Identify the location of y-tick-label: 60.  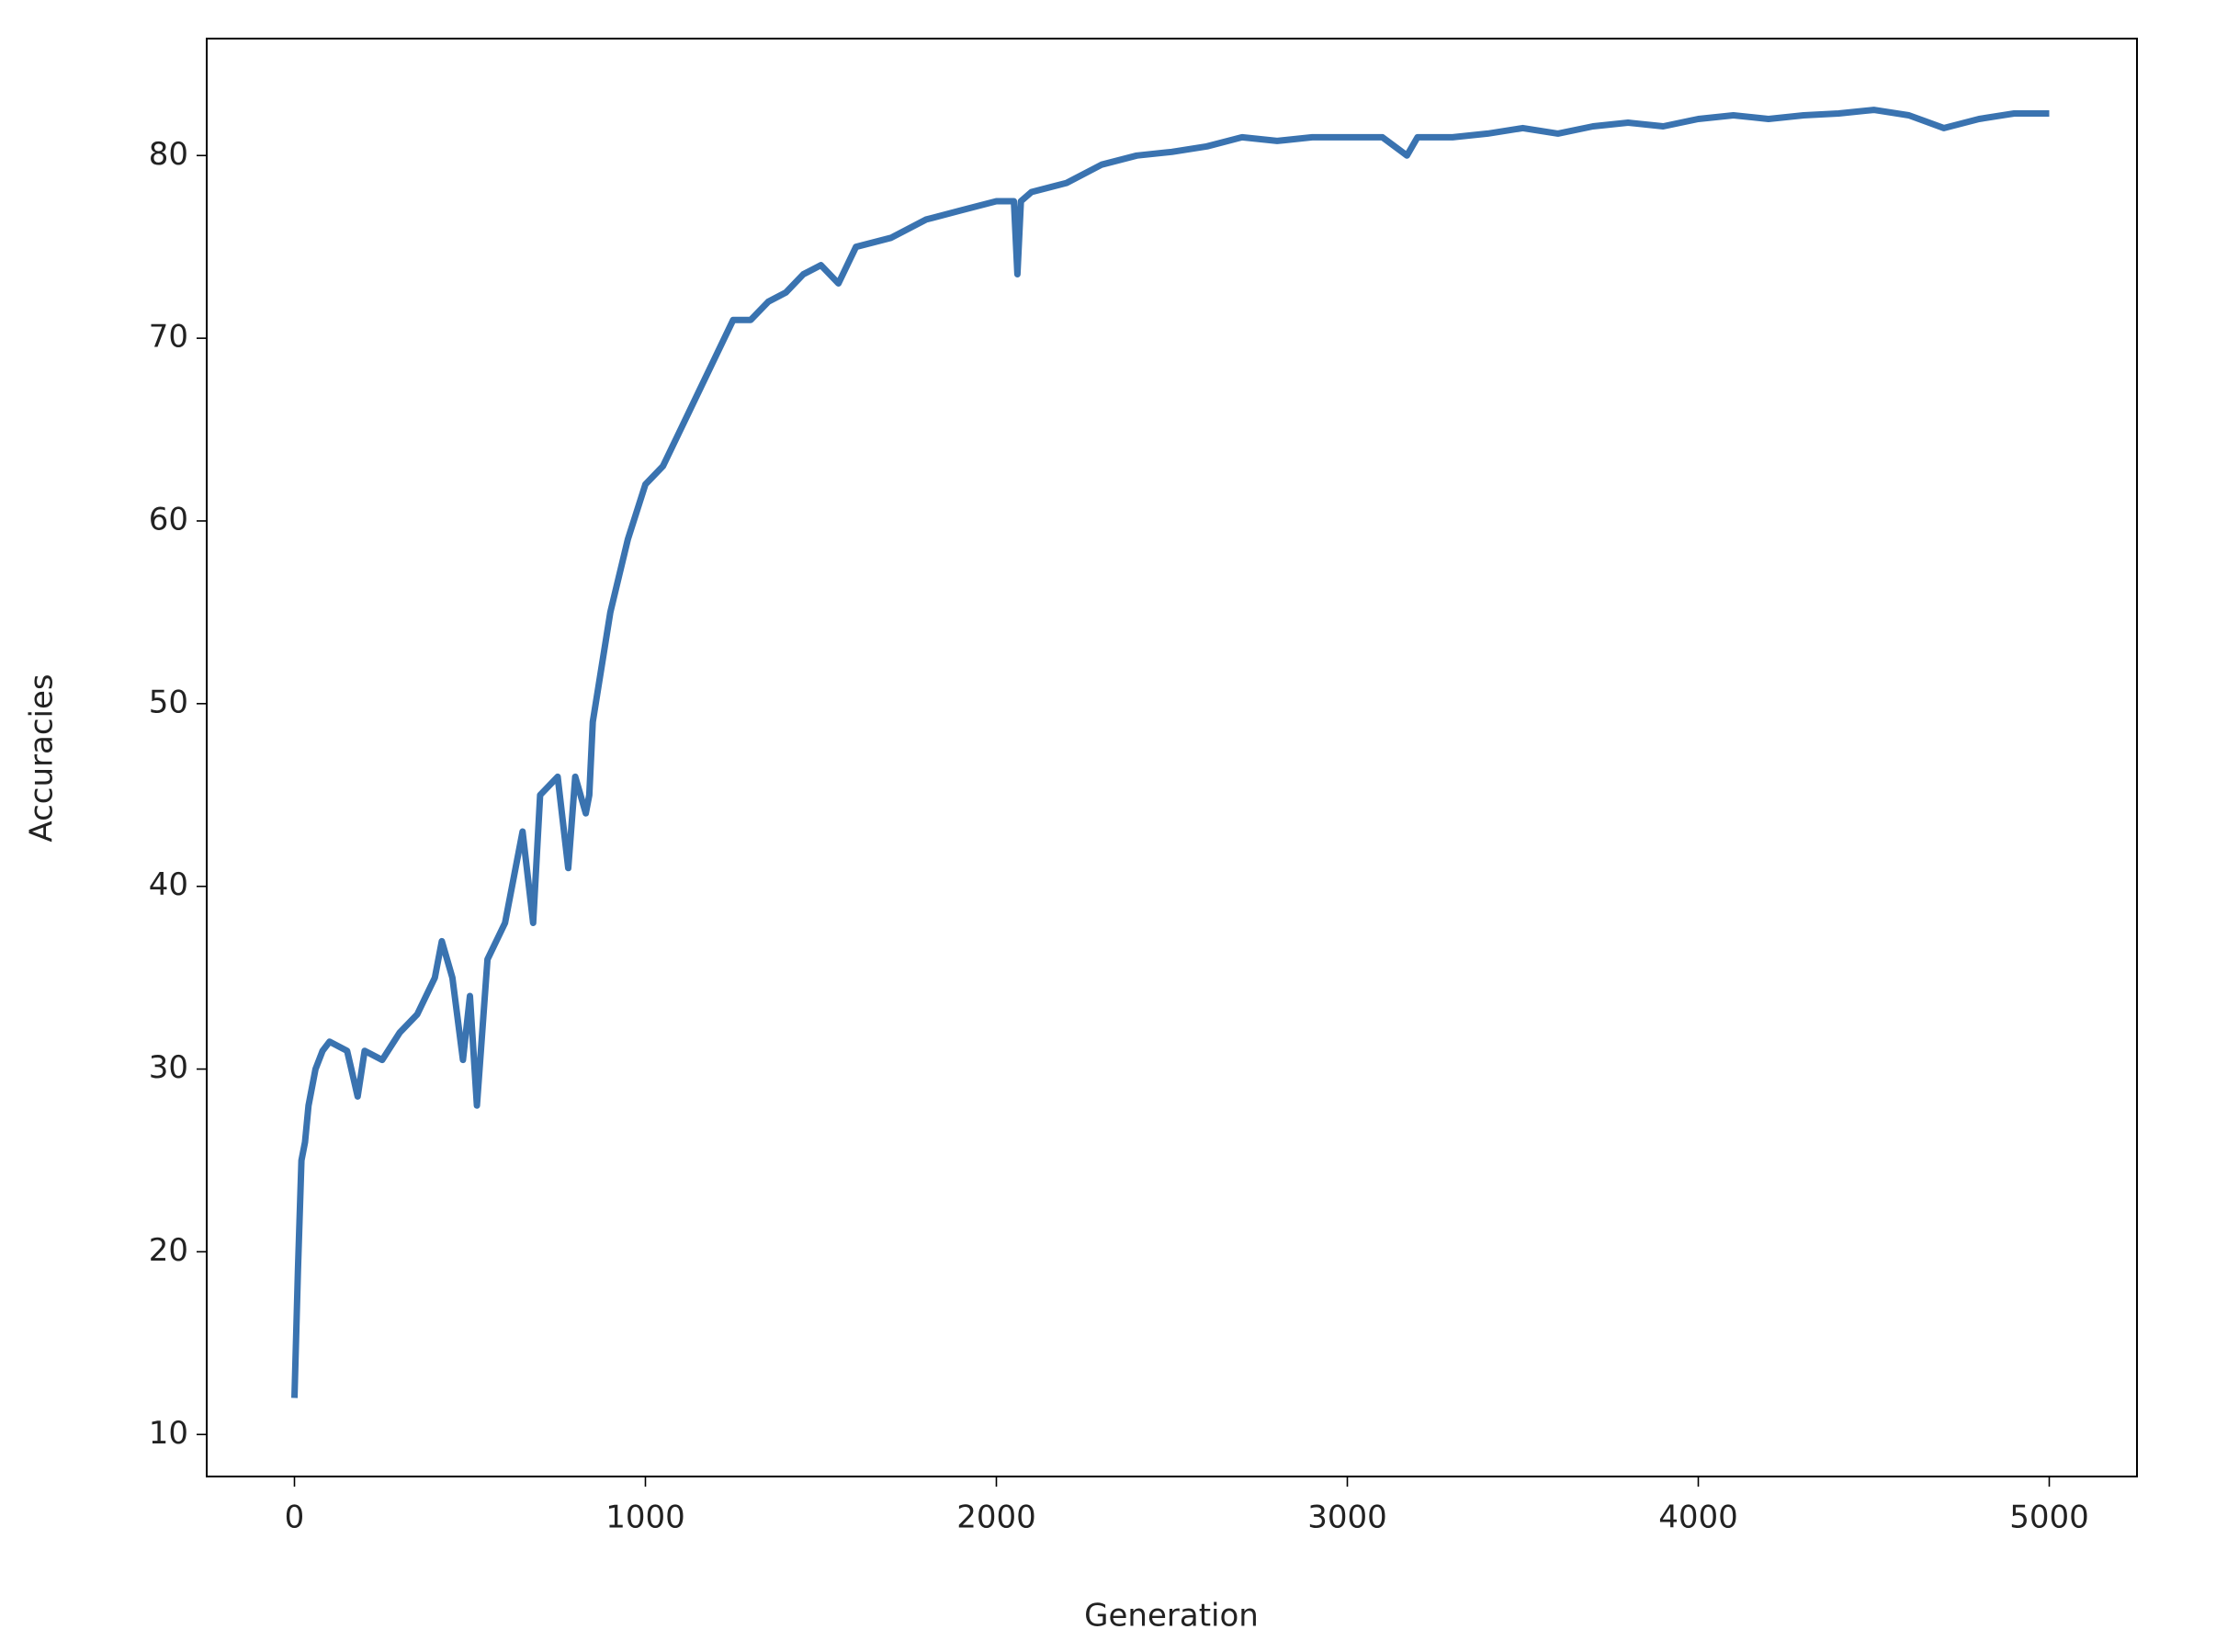
(168, 519).